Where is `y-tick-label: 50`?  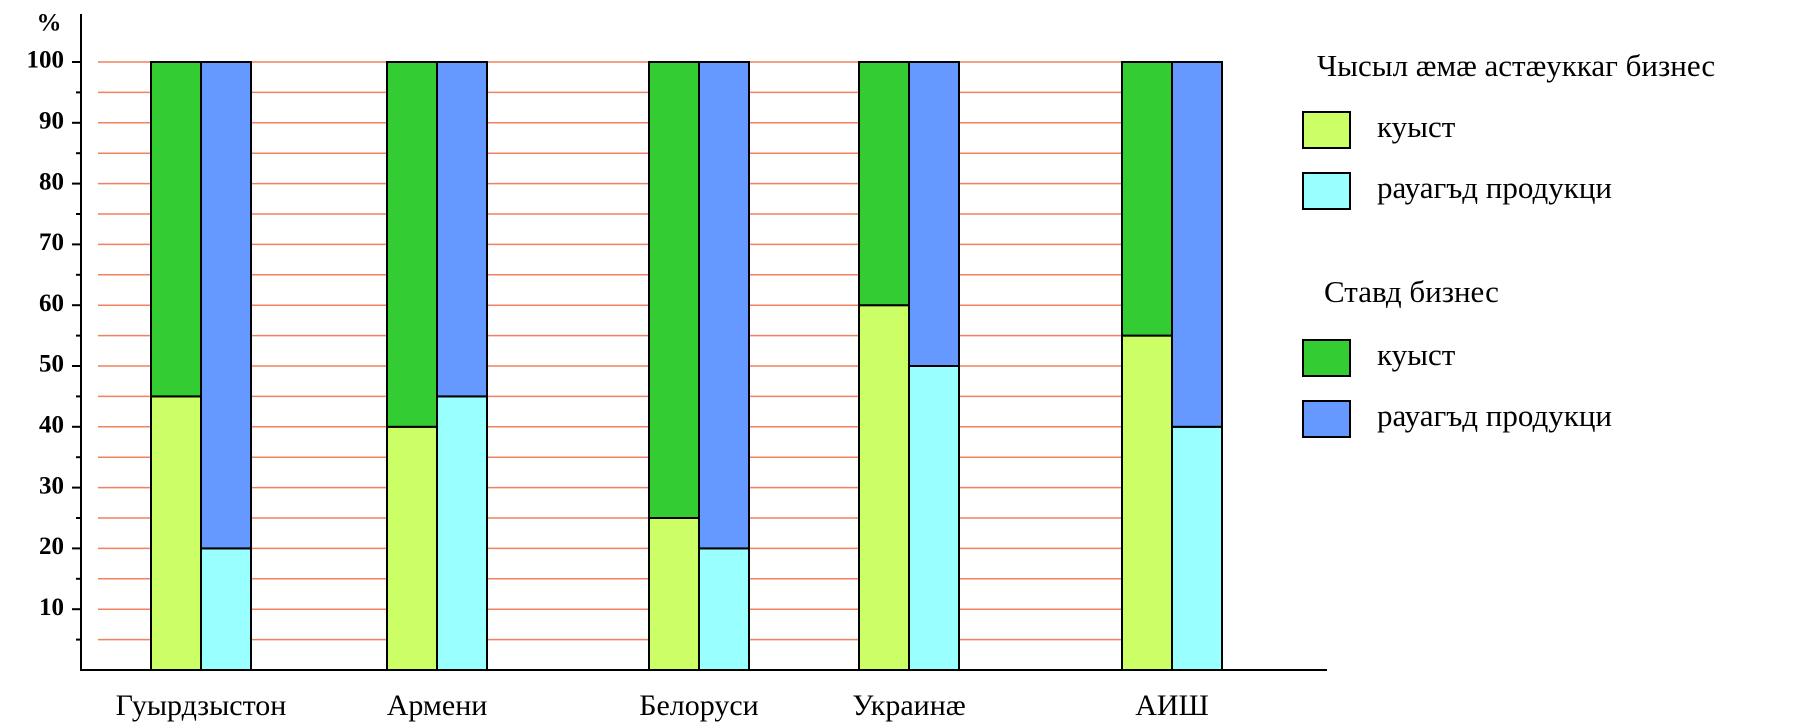
y-tick-label: 50 is located at coordinates (51, 364).